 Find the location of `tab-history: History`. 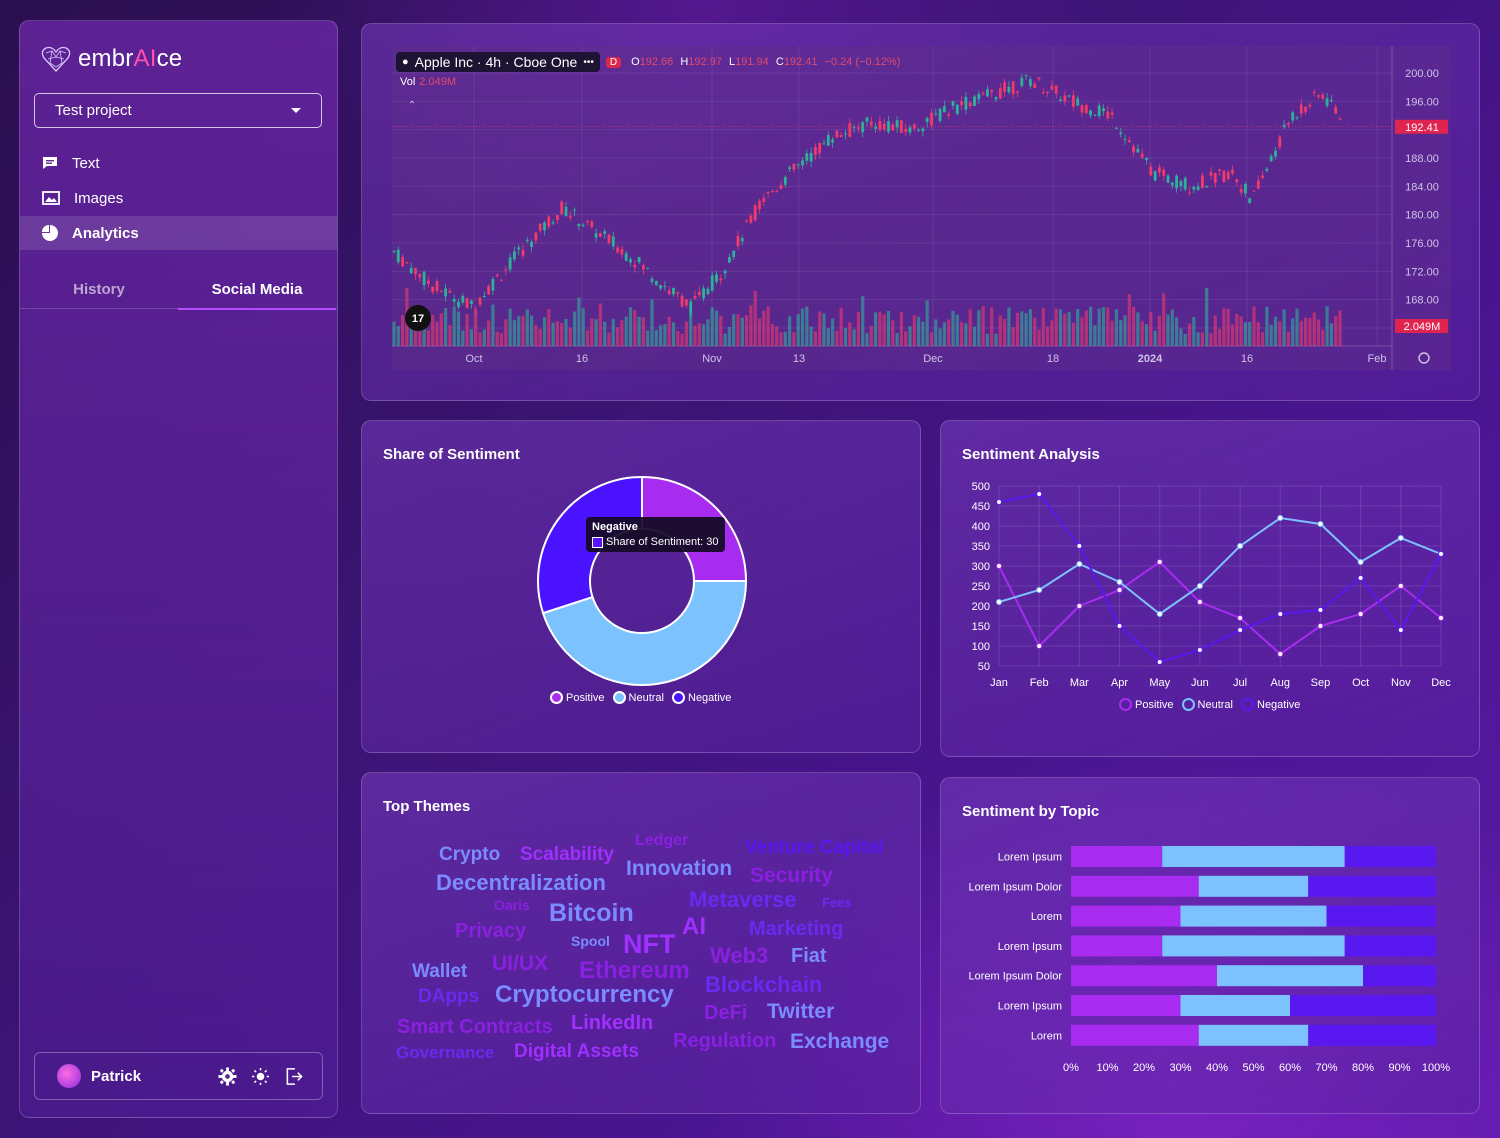

tab-history: History is located at coordinates (99, 289).